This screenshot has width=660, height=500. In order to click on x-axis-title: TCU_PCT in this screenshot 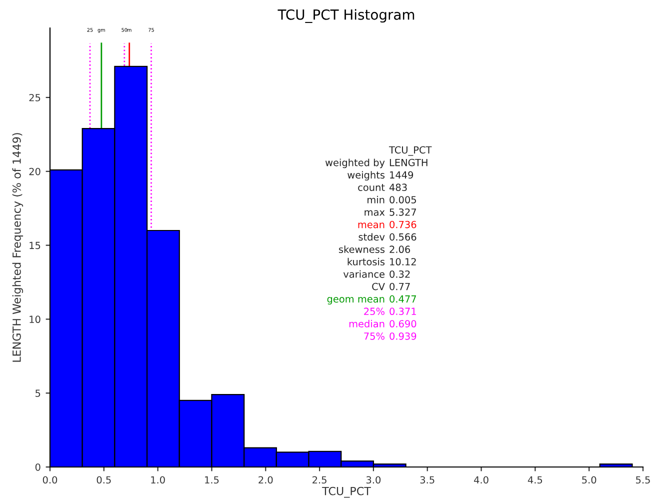, I will do `click(346, 492)`.